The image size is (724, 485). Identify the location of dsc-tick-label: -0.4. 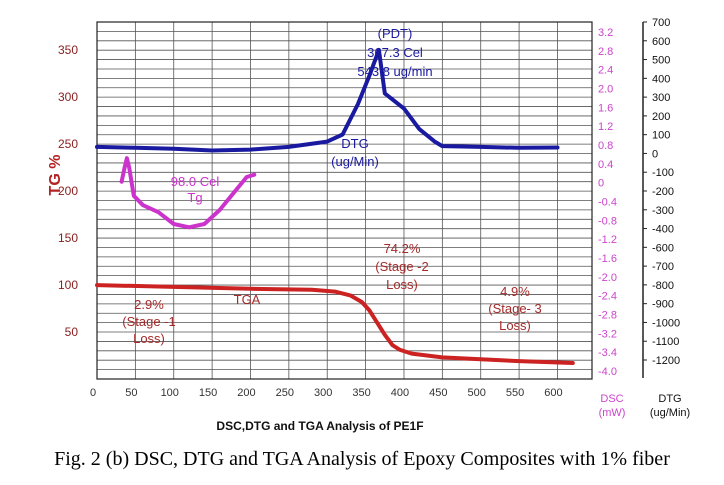
(607, 203).